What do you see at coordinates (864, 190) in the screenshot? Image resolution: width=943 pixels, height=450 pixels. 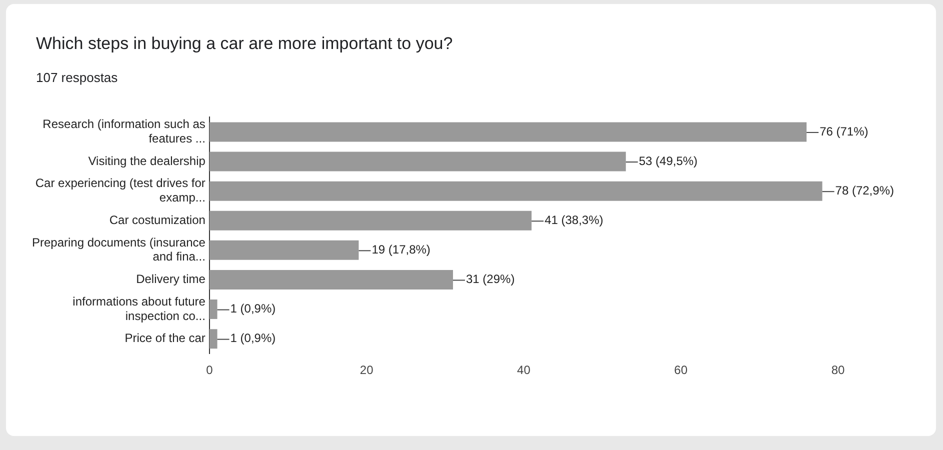 I see `data-label: 78 (72,9%)` at bounding box center [864, 190].